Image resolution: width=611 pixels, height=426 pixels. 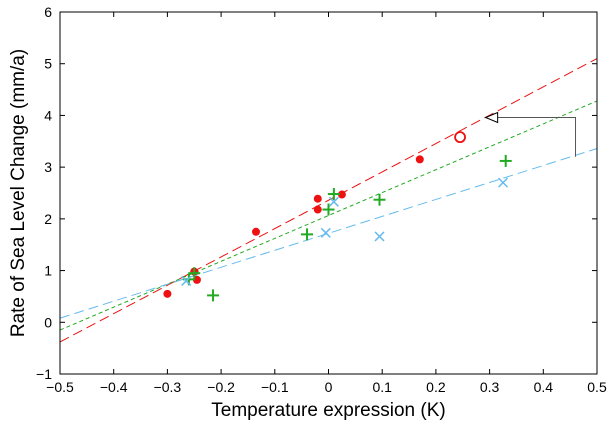 I want to click on y-tick-label: 3, so click(x=48, y=167).